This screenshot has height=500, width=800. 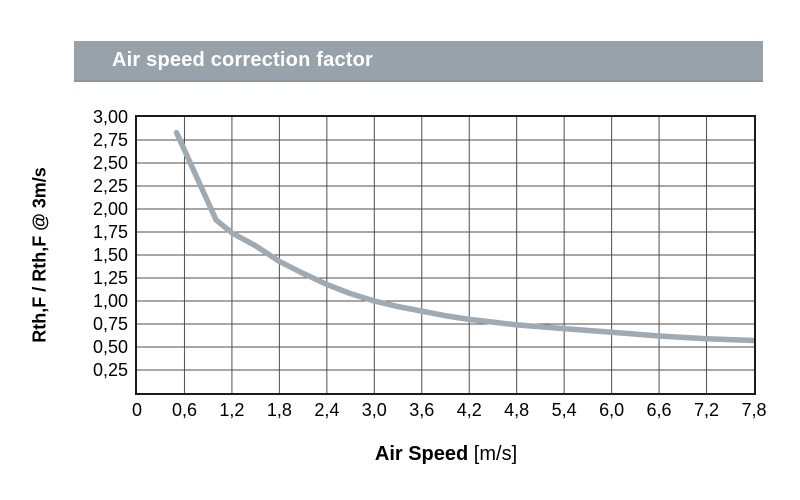 I want to click on chart-title-banner: Air speed correction factor, so click(x=418, y=61).